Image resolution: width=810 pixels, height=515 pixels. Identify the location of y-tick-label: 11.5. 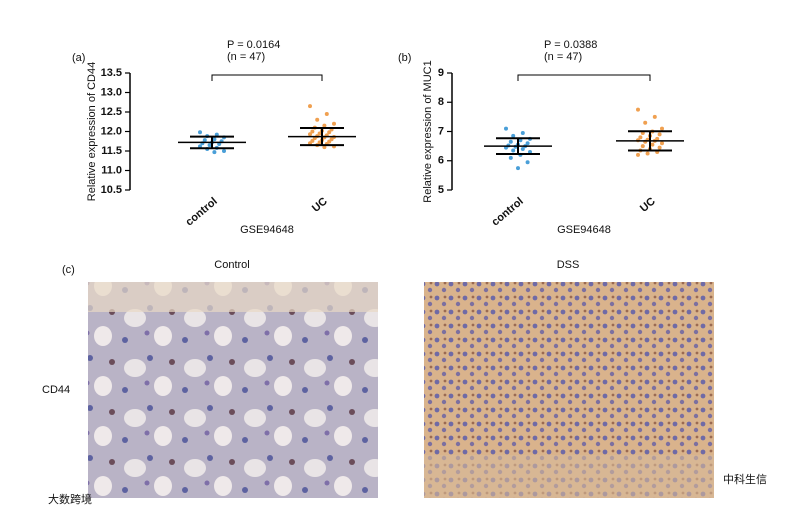
(111, 151).